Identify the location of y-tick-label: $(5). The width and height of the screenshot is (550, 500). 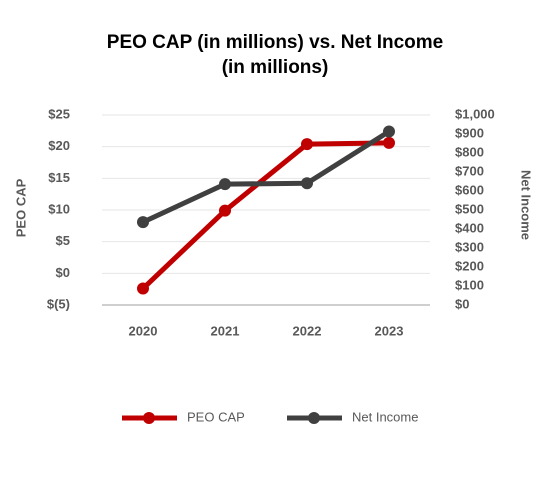
(58, 303).